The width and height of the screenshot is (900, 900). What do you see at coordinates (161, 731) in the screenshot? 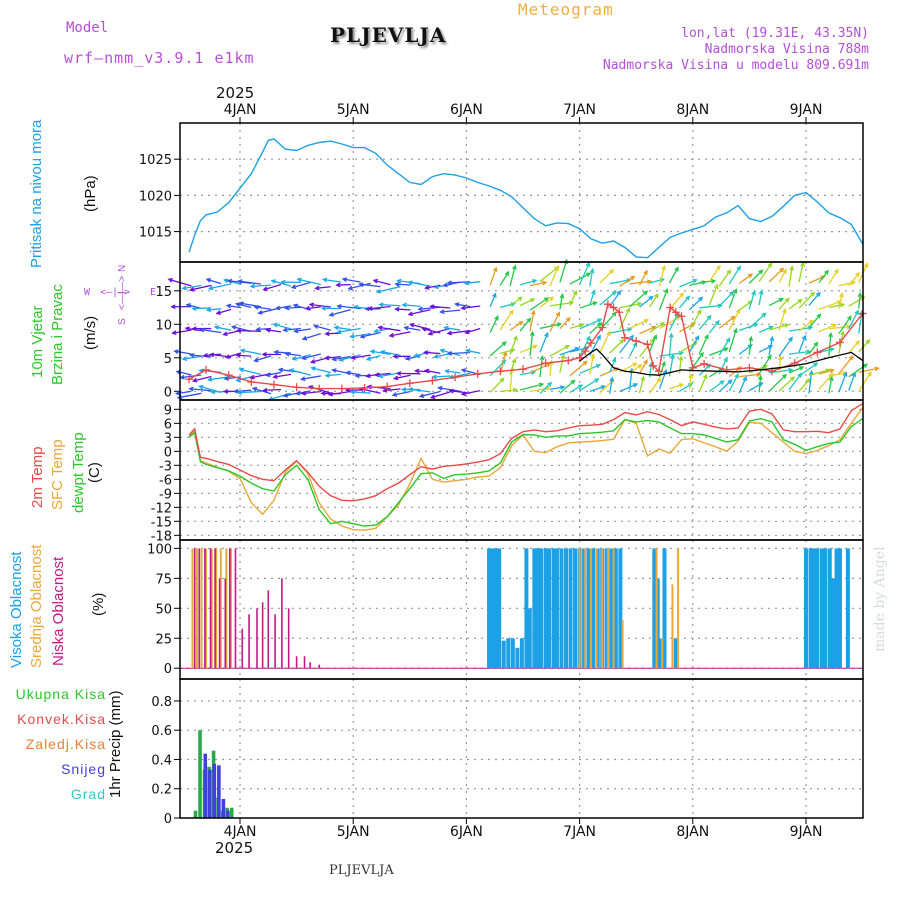
I see `y-tick-label: 0.6` at bounding box center [161, 731].